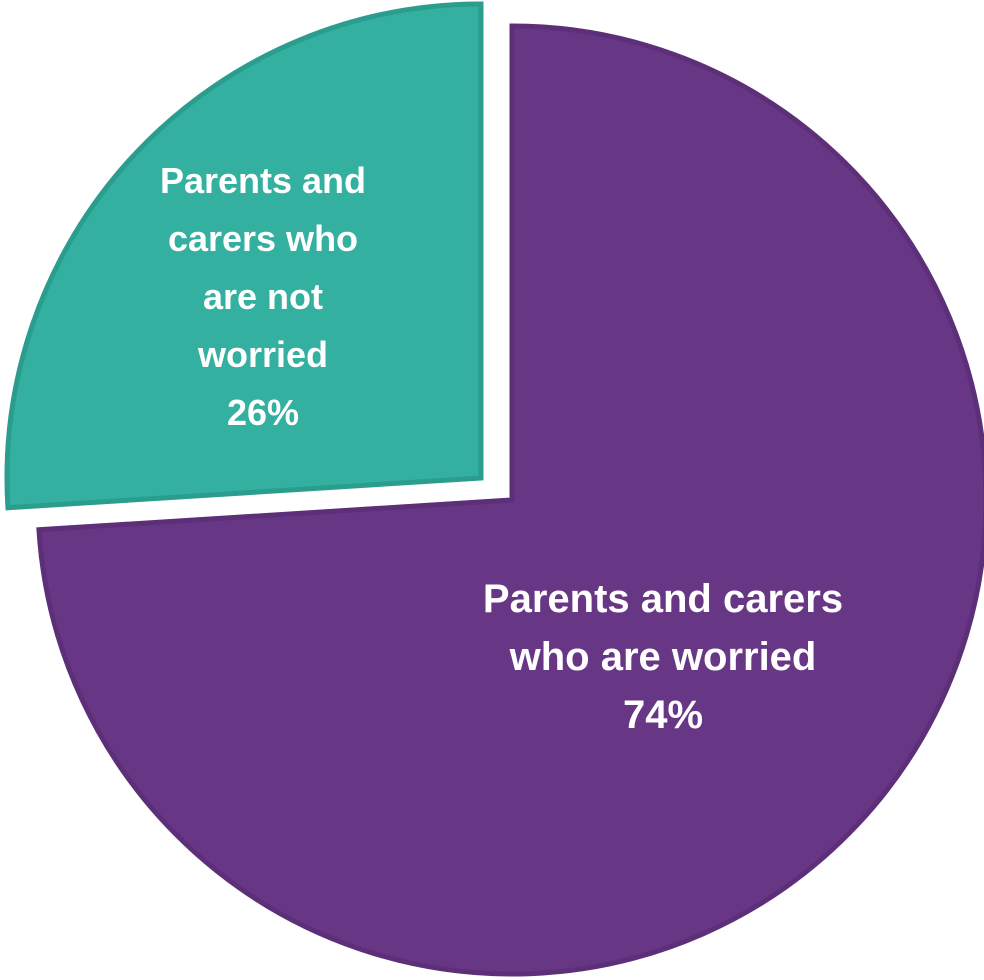 The height and width of the screenshot is (980, 984). Describe the element at coordinates (663, 715) in the screenshot. I see `label-worried-value: 74%` at that location.